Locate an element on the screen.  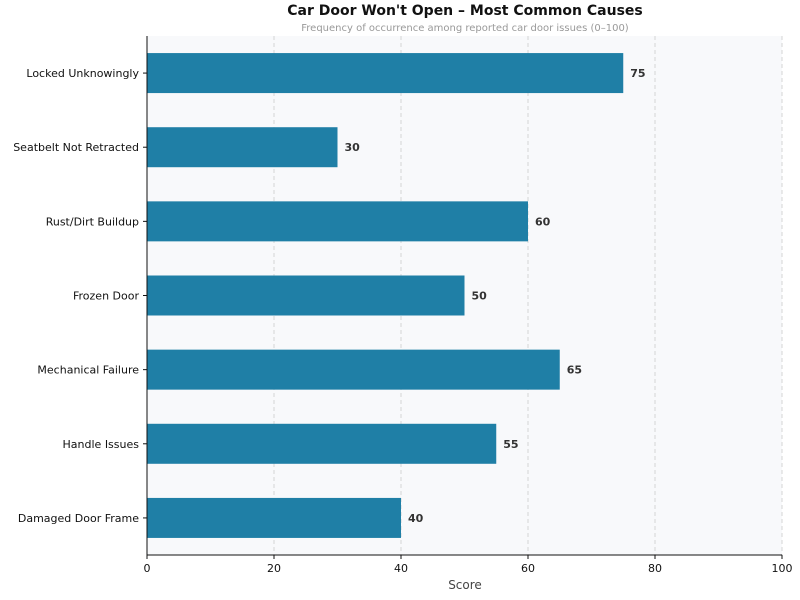
y-tick-label: Mechanical Failure is located at coordinates (88, 370).